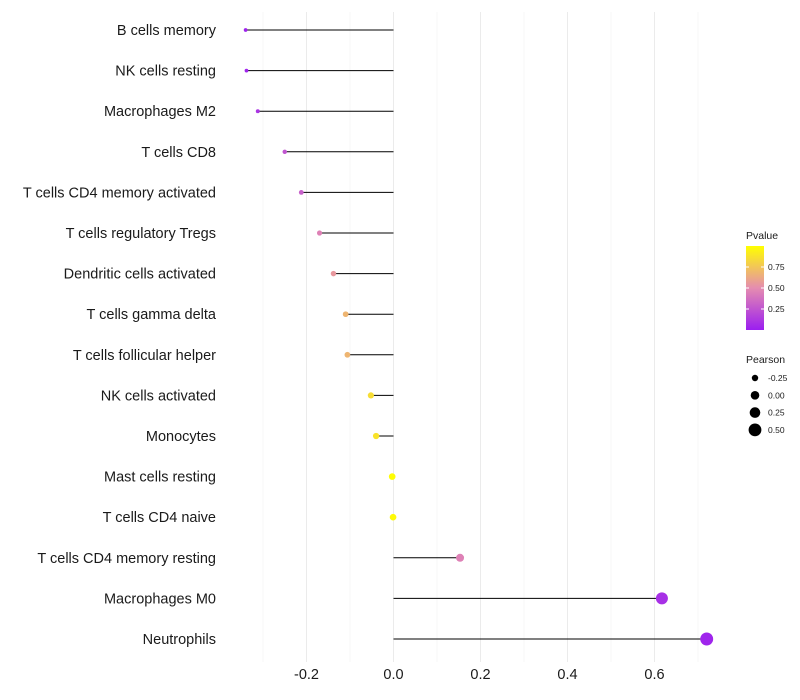 The image size is (800, 700). What do you see at coordinates (776, 413) in the screenshot?
I see `pearson-legend-label: 0.25` at bounding box center [776, 413].